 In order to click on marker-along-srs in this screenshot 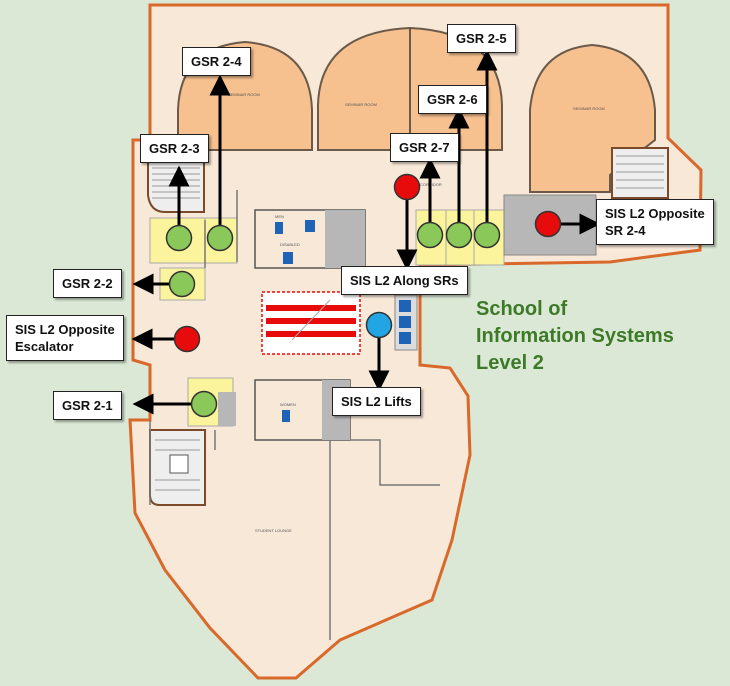, I will do `click(407, 187)`.